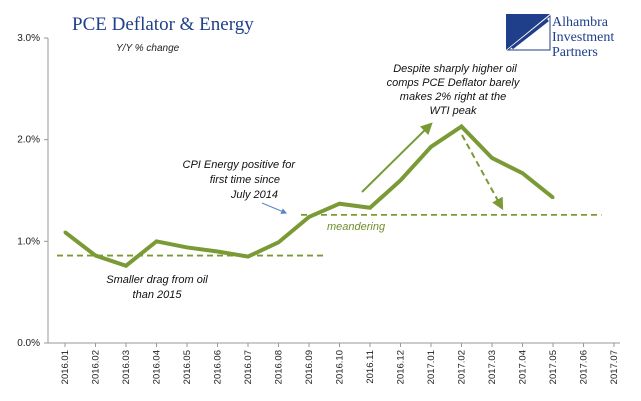 The image size is (641, 401). Describe the element at coordinates (28, 140) in the screenshot. I see `y-tick-label: 2.0%` at that location.